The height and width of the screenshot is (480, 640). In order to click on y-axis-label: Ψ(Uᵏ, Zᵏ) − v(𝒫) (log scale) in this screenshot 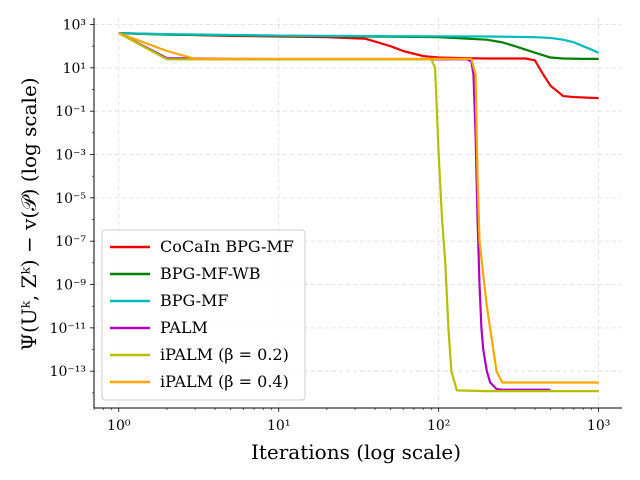, I will do `click(29, 213)`.